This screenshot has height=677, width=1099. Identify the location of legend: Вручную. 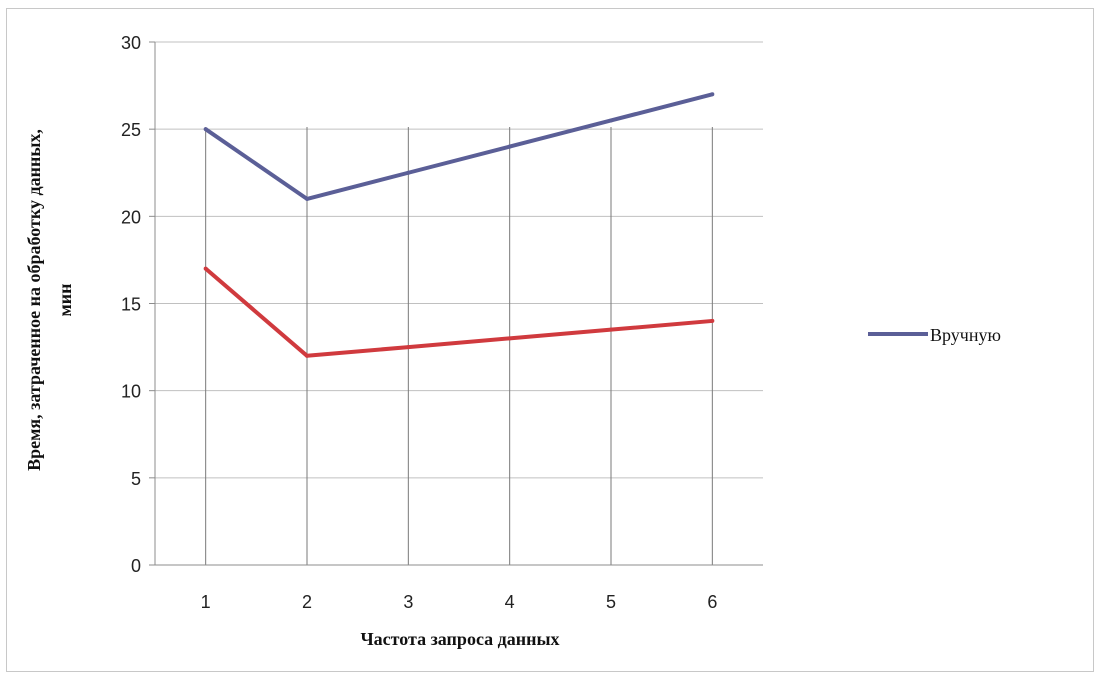
(934, 335).